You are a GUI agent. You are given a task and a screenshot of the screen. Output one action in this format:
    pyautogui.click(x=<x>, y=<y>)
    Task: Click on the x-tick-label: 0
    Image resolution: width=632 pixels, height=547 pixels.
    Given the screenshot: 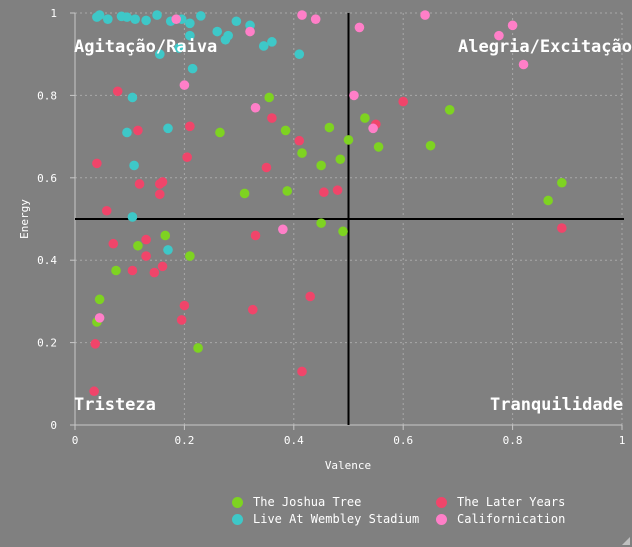 What is the action you would take?
    pyautogui.click(x=75, y=440)
    